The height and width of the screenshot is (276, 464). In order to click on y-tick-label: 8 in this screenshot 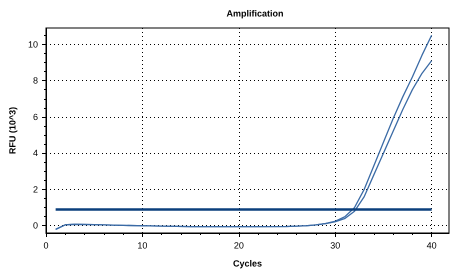, I will do `click(35, 81)`.